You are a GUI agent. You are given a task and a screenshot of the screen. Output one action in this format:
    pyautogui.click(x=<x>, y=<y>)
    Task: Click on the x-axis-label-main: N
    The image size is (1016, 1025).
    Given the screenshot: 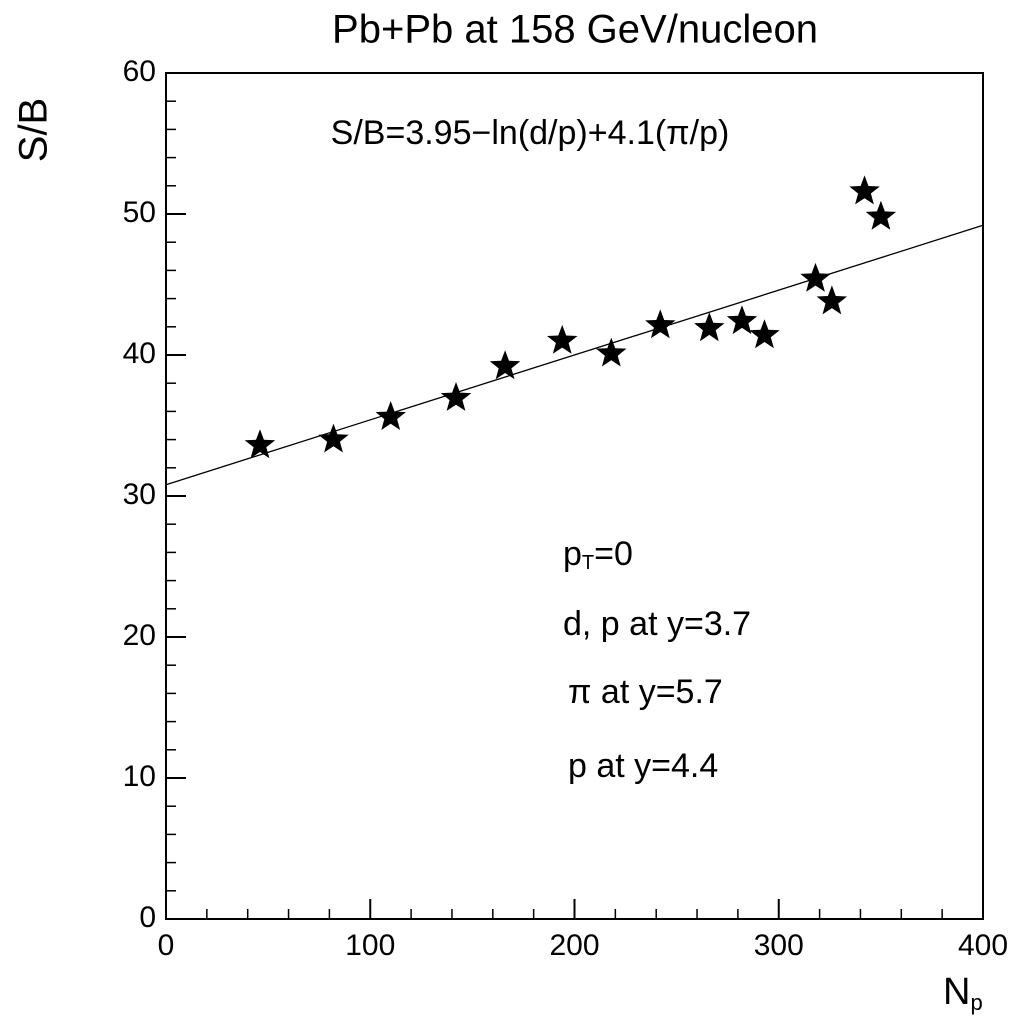 What is the action you would take?
    pyautogui.click(x=956, y=992)
    